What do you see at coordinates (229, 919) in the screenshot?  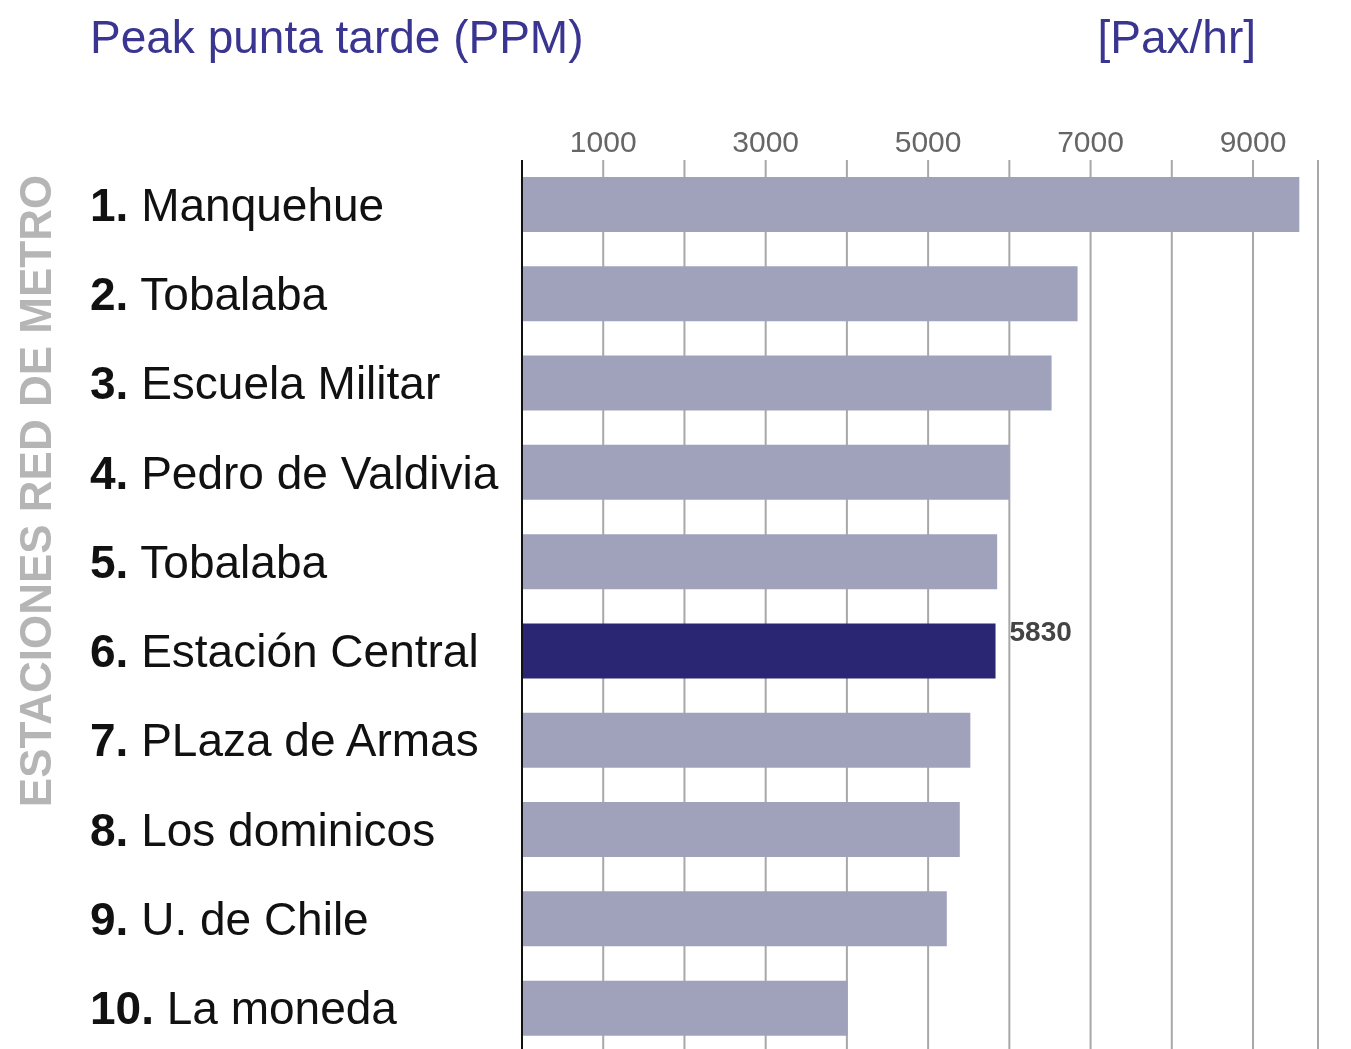 I see `y-tick-label: 9. U. de Chile` at bounding box center [229, 919].